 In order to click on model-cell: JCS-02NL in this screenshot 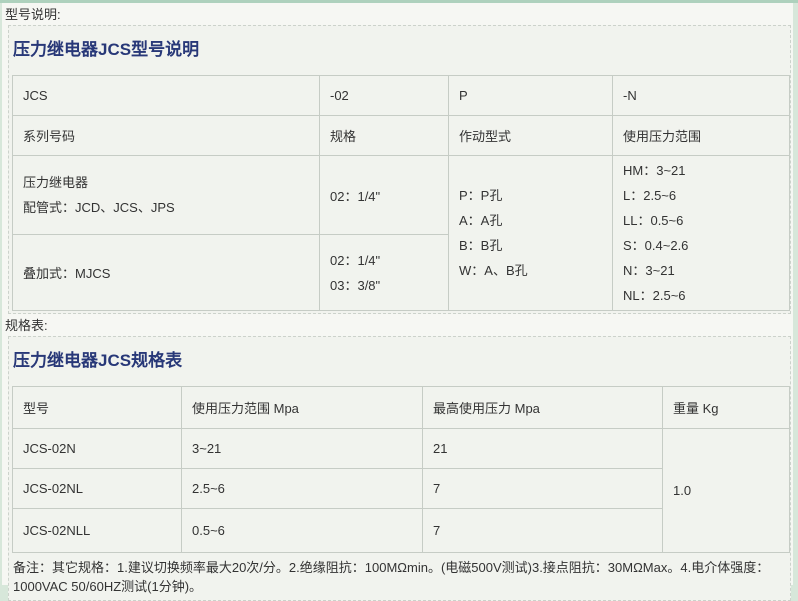, I will do `click(97, 488)`.